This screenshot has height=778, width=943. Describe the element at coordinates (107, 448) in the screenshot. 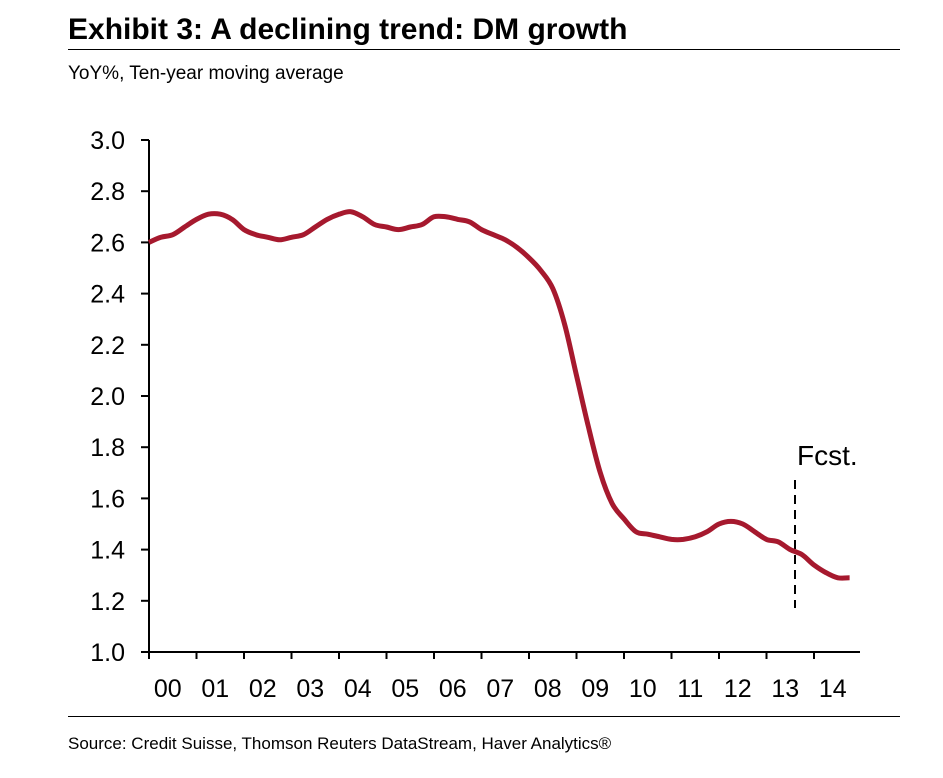

I see `y-tick-label: 1.8` at that location.